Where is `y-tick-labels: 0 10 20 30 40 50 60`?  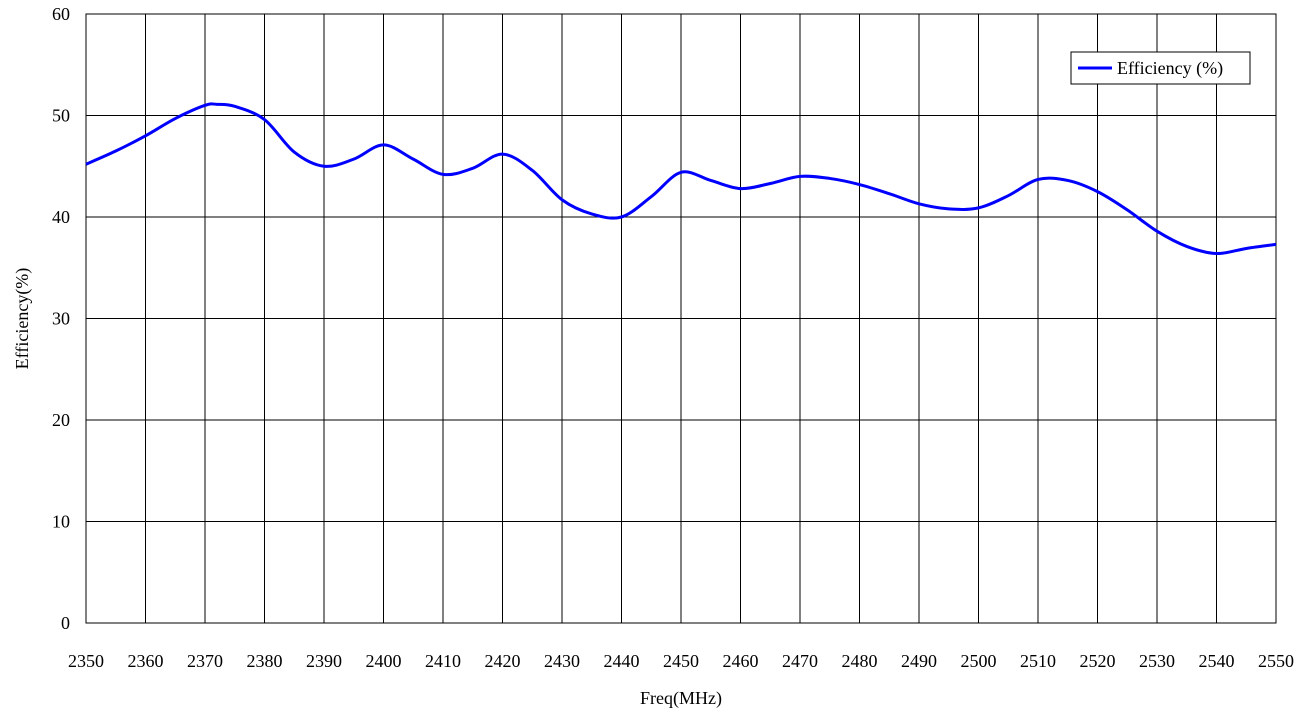 y-tick-labels: 0 10 20 30 40 50 60 is located at coordinates (61, 318).